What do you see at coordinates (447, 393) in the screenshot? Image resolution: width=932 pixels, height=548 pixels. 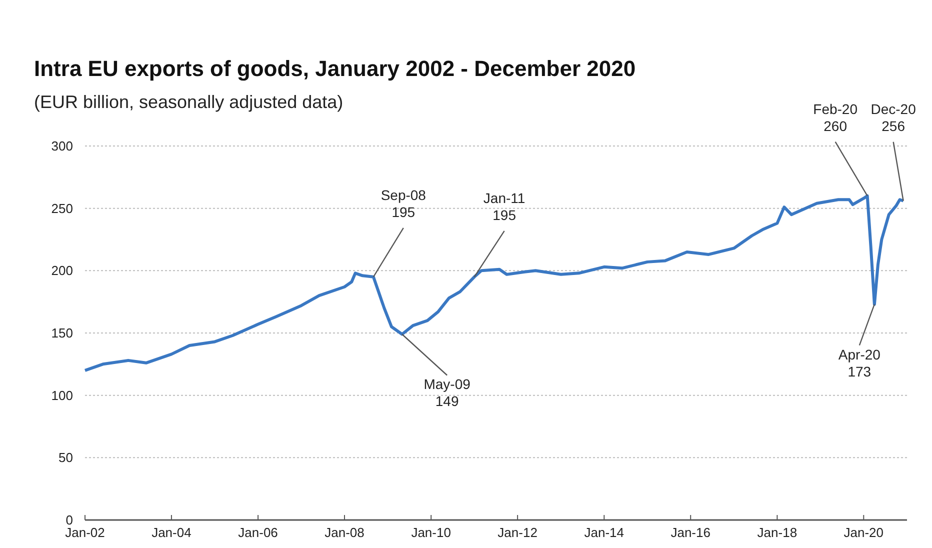 I see `annotation: May-09 149` at bounding box center [447, 393].